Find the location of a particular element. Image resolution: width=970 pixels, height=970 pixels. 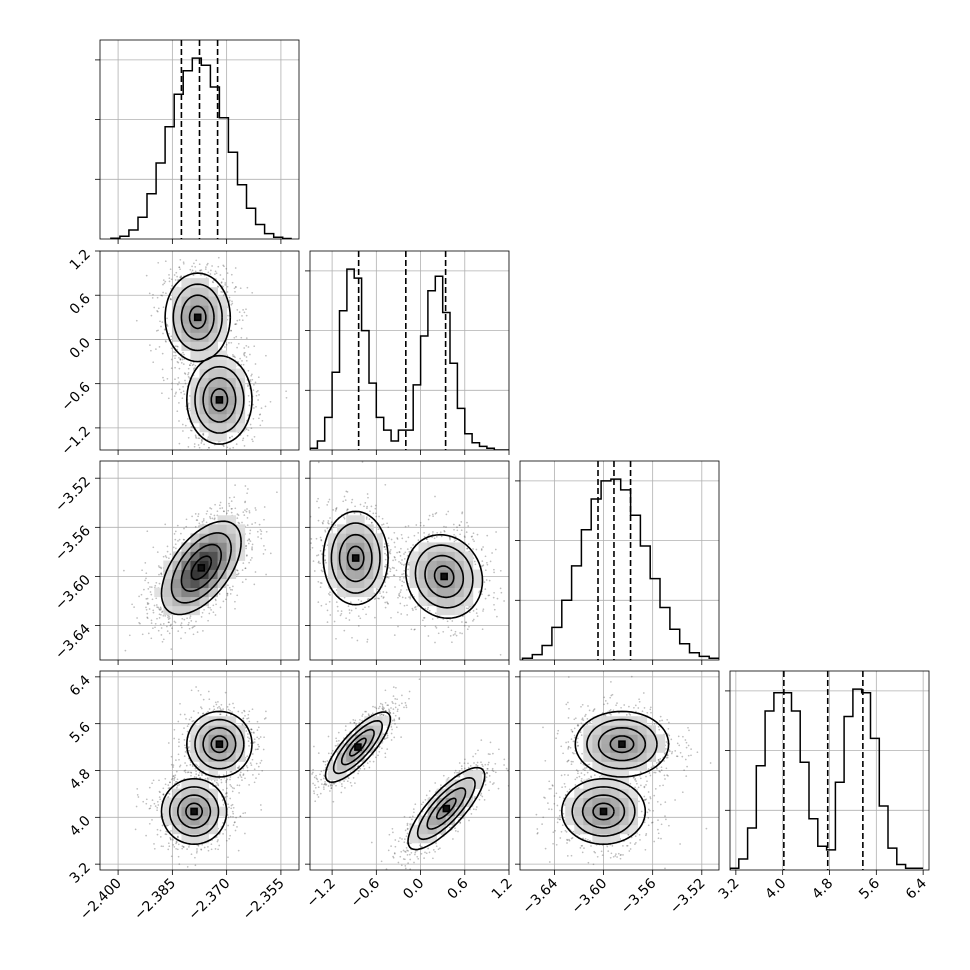

contour-line is located at coordinates (219, 399).